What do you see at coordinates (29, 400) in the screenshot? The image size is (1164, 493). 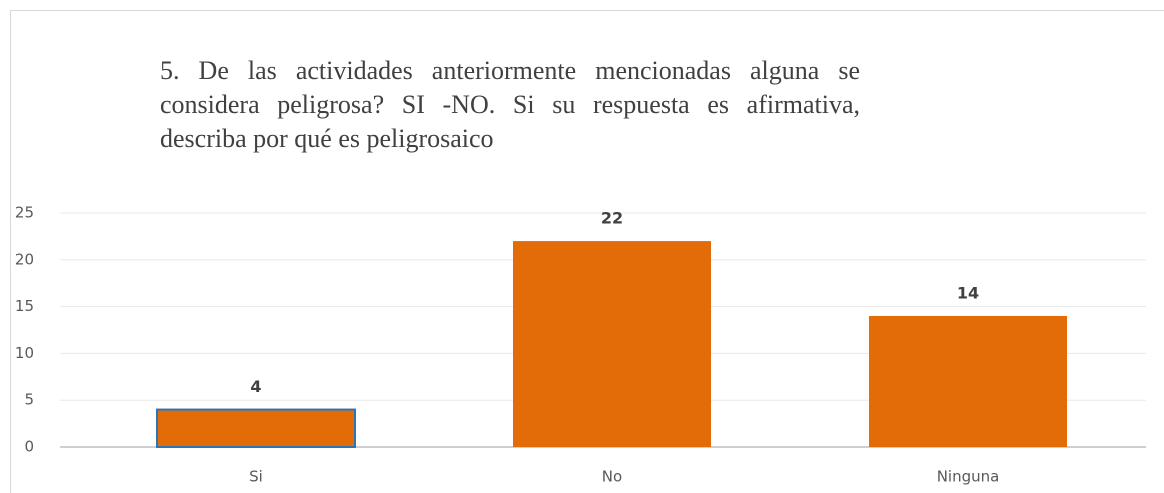 I see `y-tick-label: 5` at bounding box center [29, 400].